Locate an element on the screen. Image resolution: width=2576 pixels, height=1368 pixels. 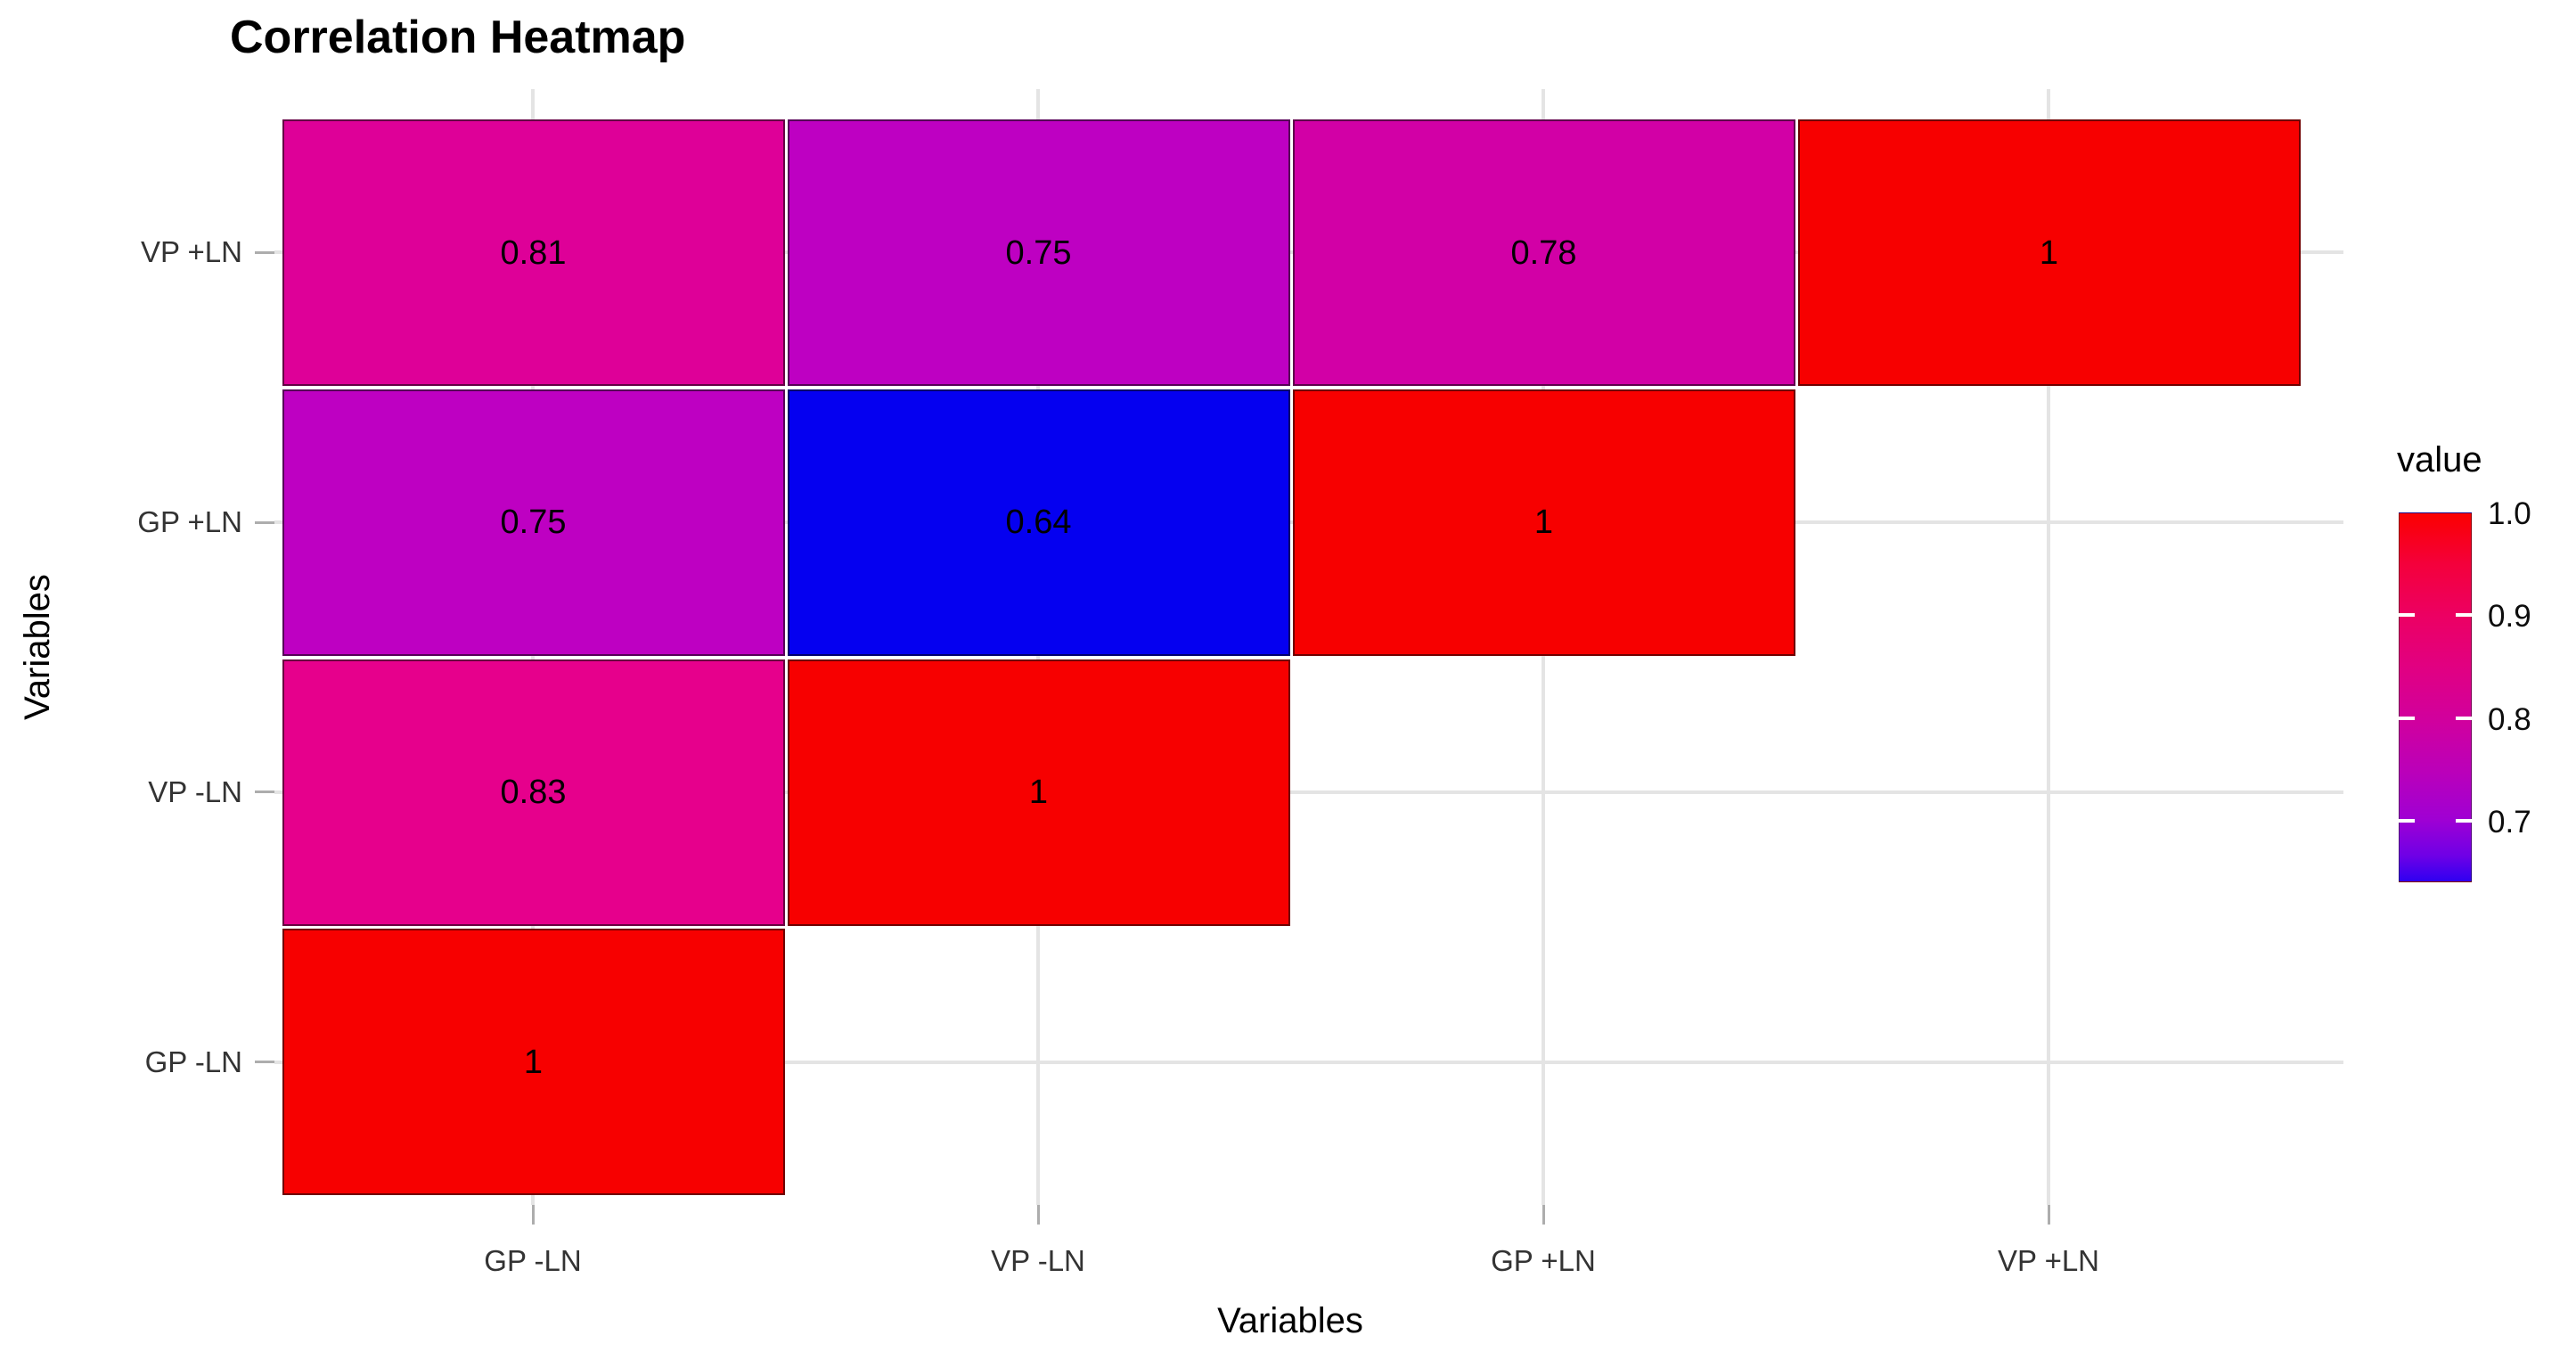
chart-title: Correlation Heatmap is located at coordinates (458, 37).